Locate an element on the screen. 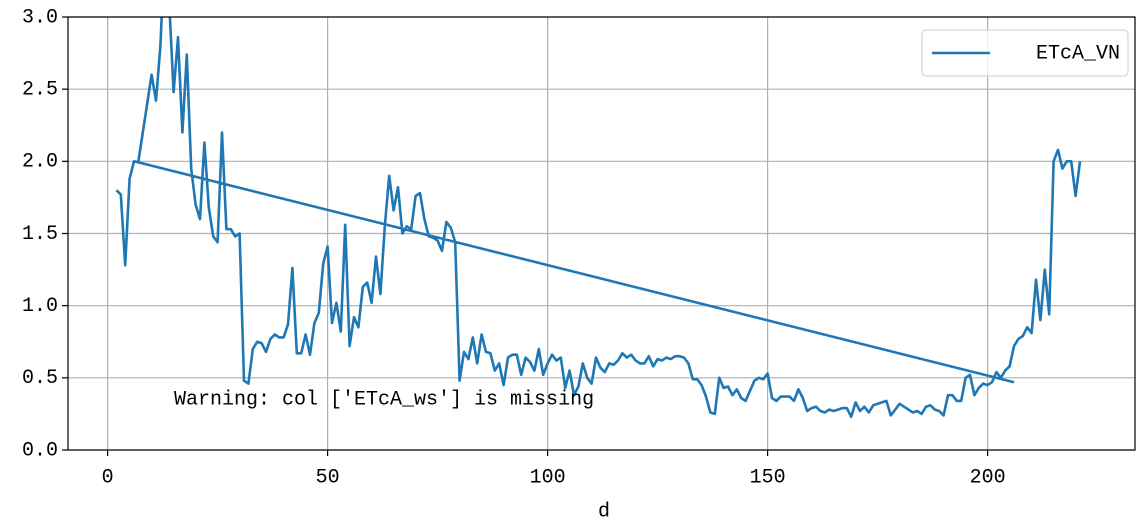  x-tick-label: 100 is located at coordinates (548, 477).